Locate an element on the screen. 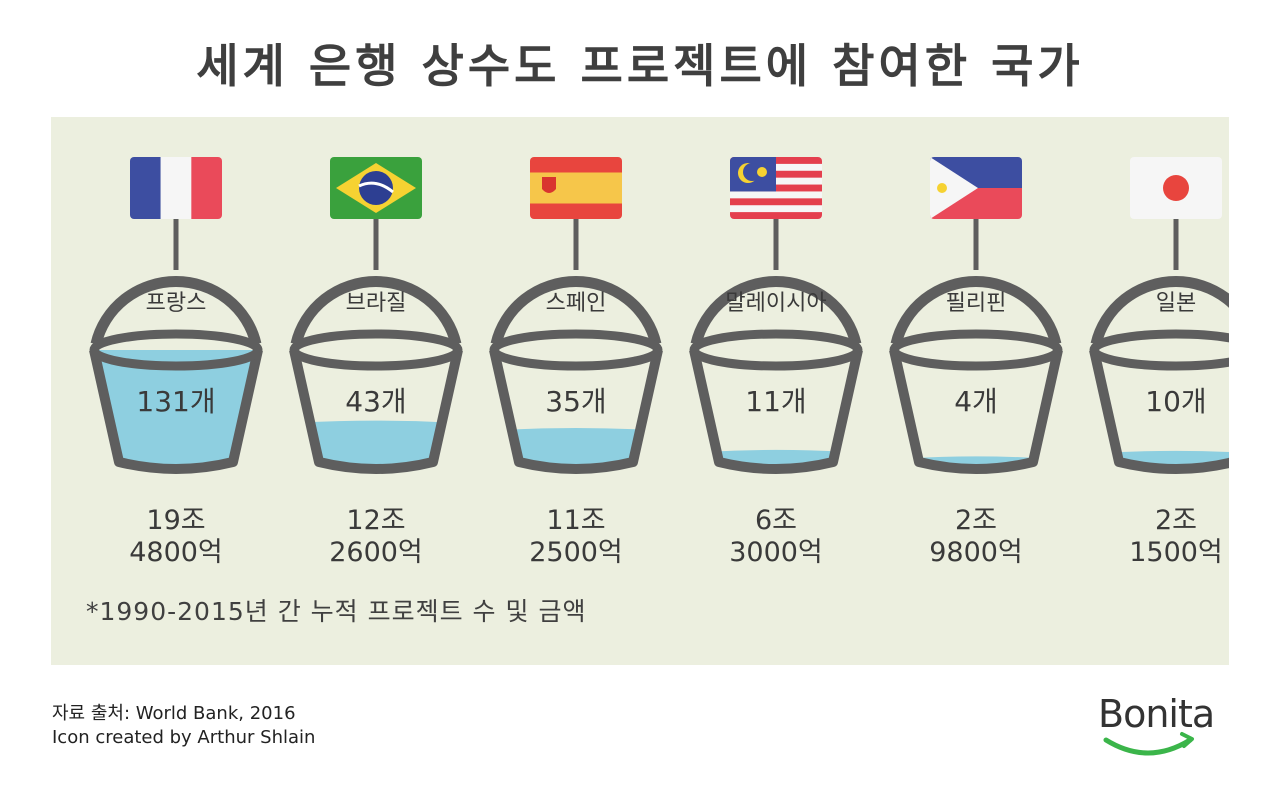  japan-flag is located at coordinates (1176, 188).